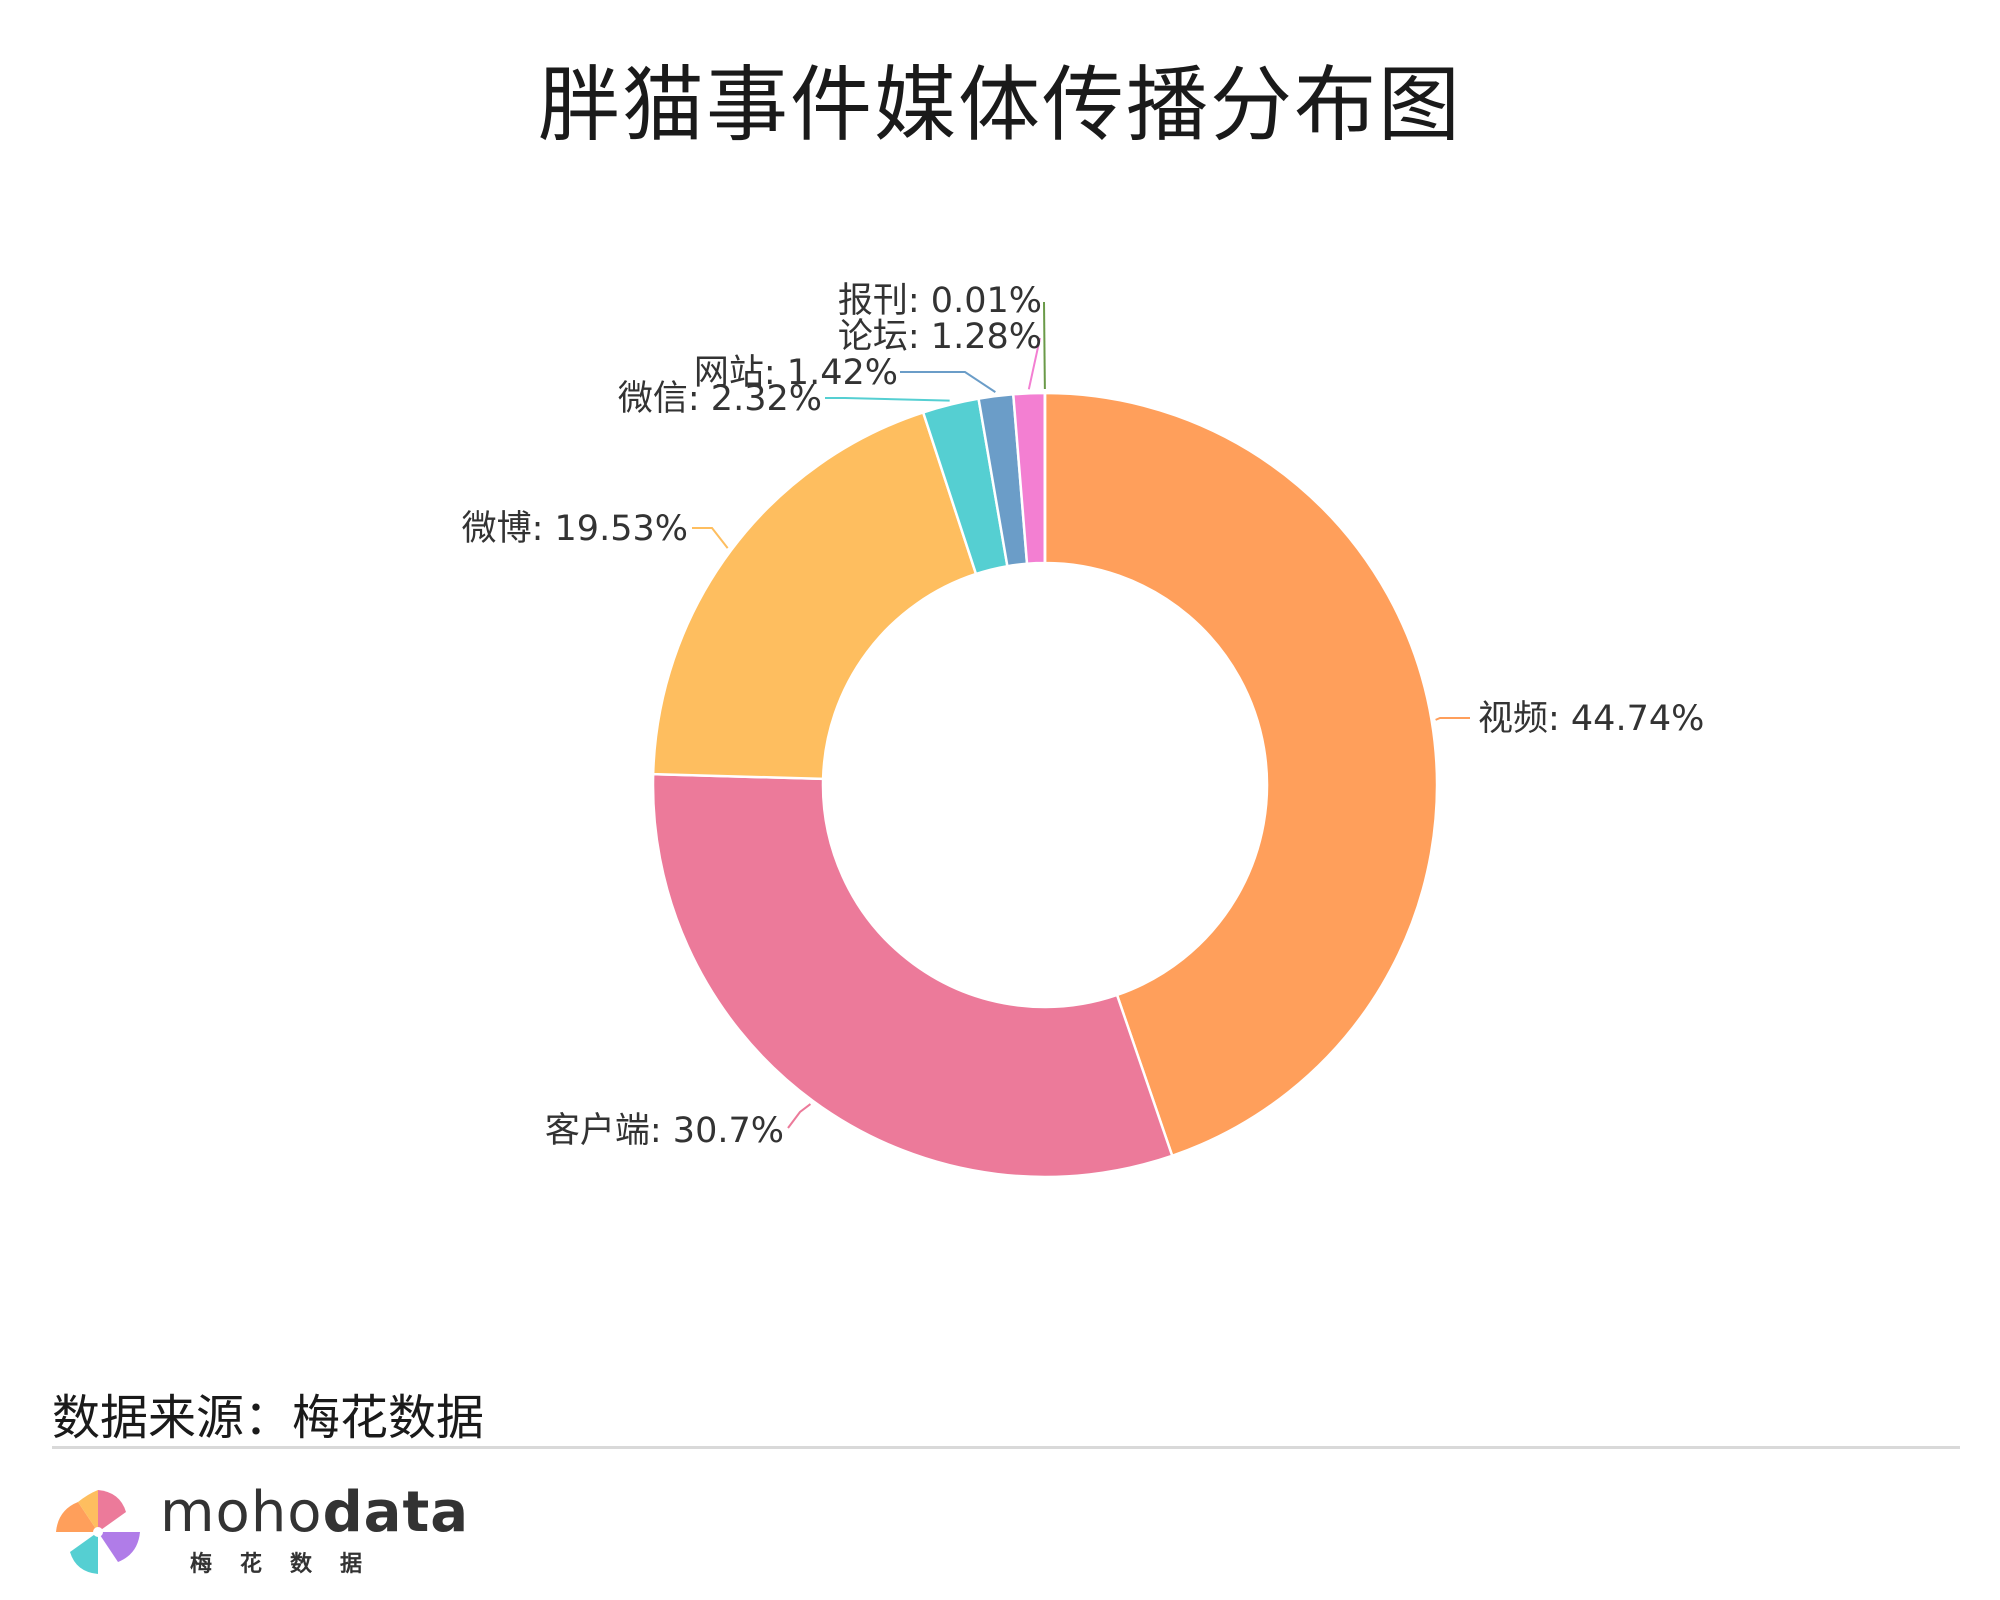 The height and width of the screenshot is (1600, 2000). I want to click on leader-line-e5beaee58d9a, so click(710, 538).